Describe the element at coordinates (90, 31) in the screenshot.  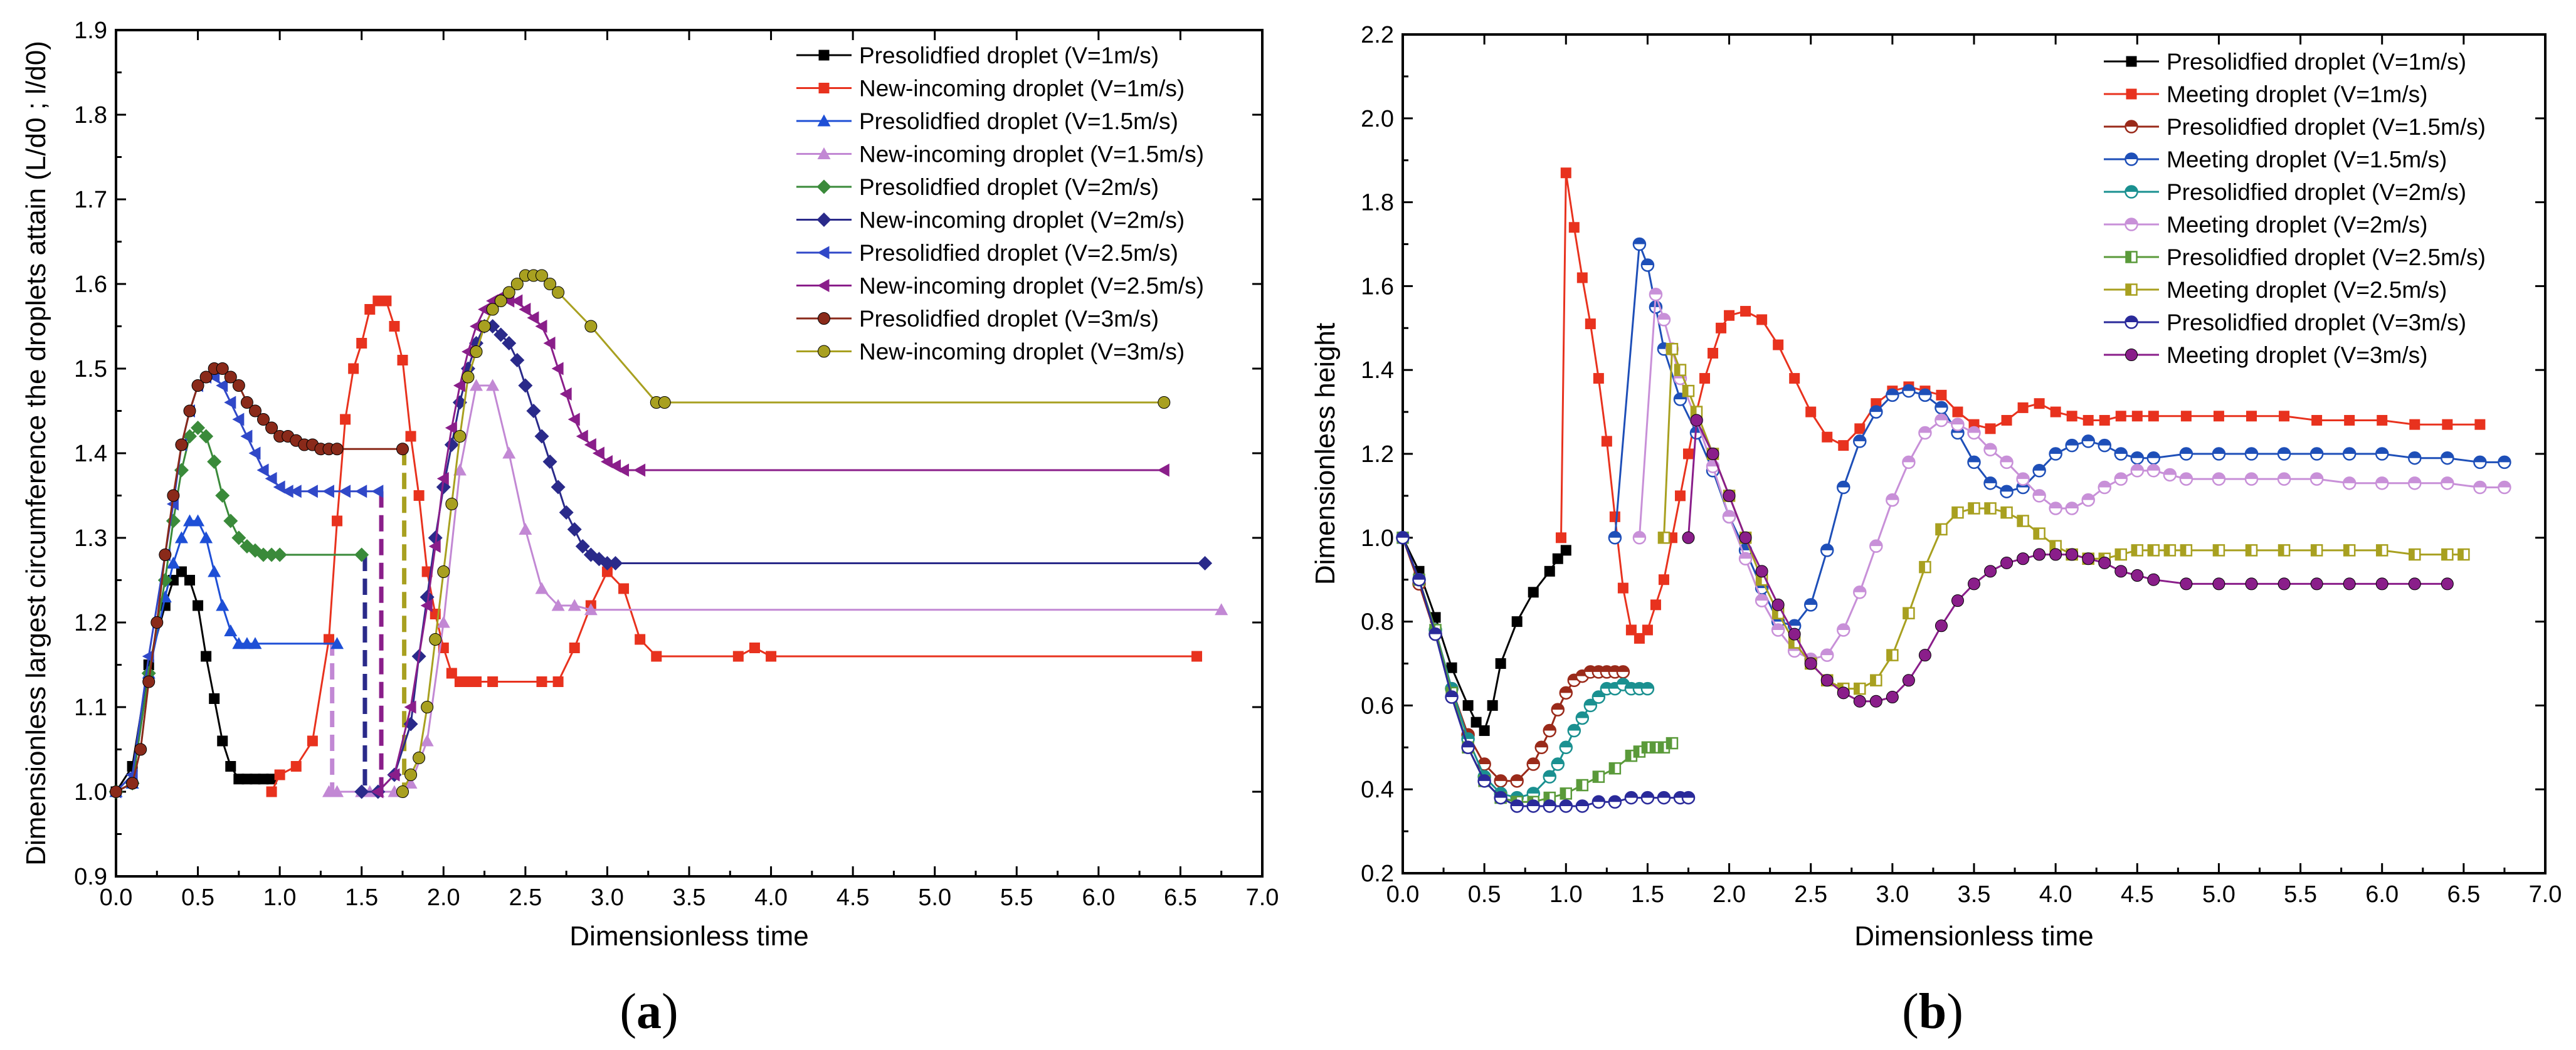
I see `y-tick-label: 1.9` at that location.